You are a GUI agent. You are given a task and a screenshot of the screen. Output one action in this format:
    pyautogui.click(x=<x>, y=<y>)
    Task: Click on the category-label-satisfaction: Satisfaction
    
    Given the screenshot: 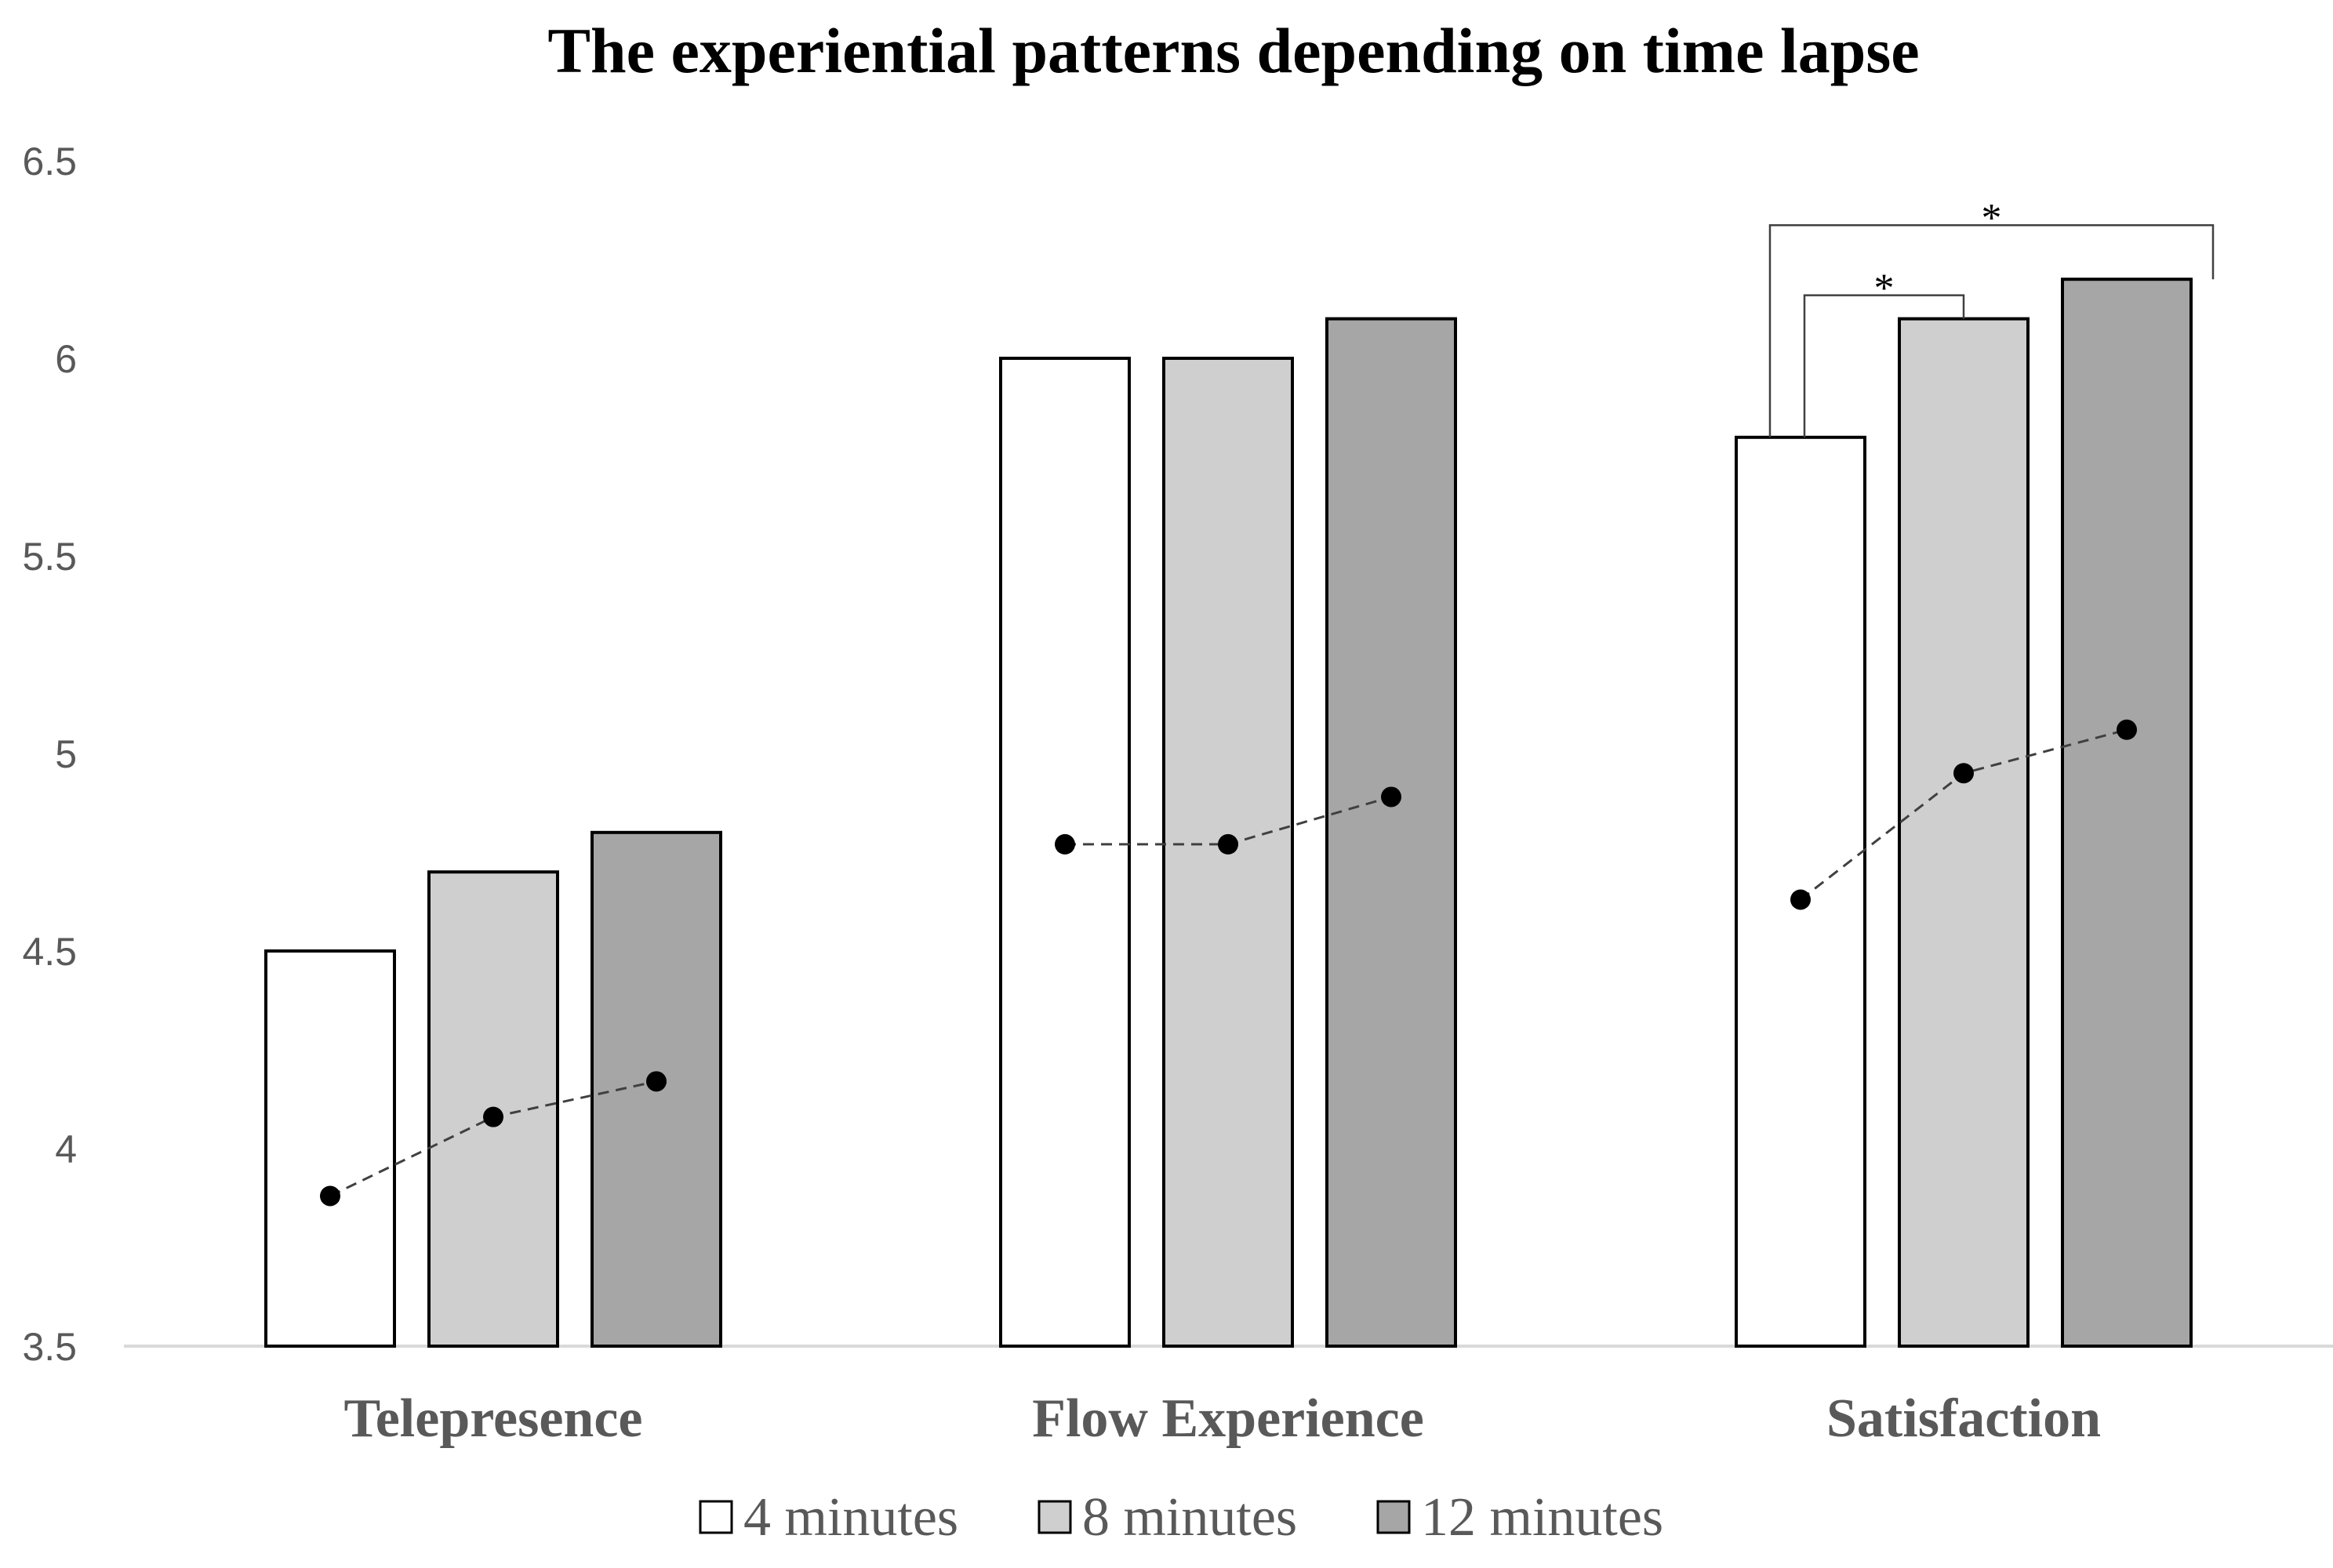 What is the action you would take?
    pyautogui.click(x=1963, y=1418)
    